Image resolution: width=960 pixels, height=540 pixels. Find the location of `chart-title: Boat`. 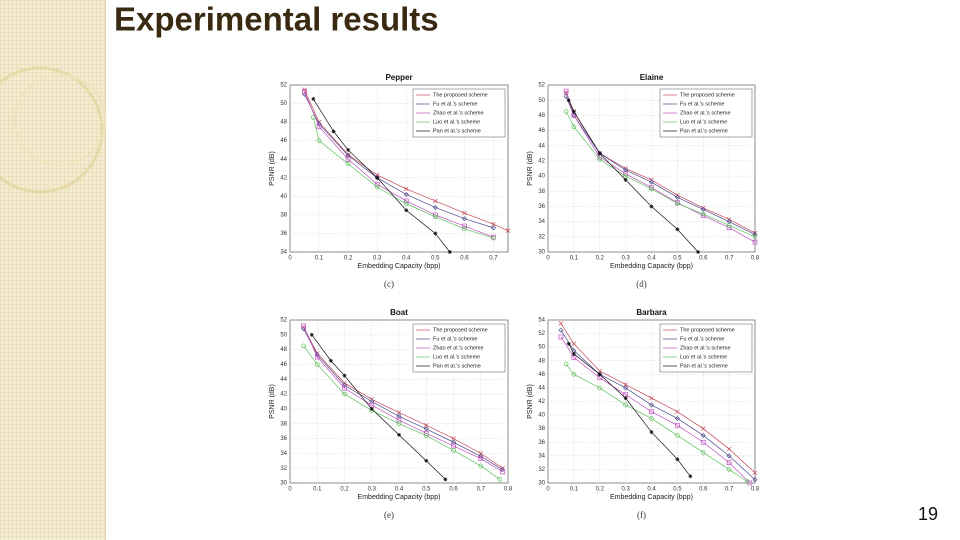

chart-title: Boat is located at coordinates (399, 312).